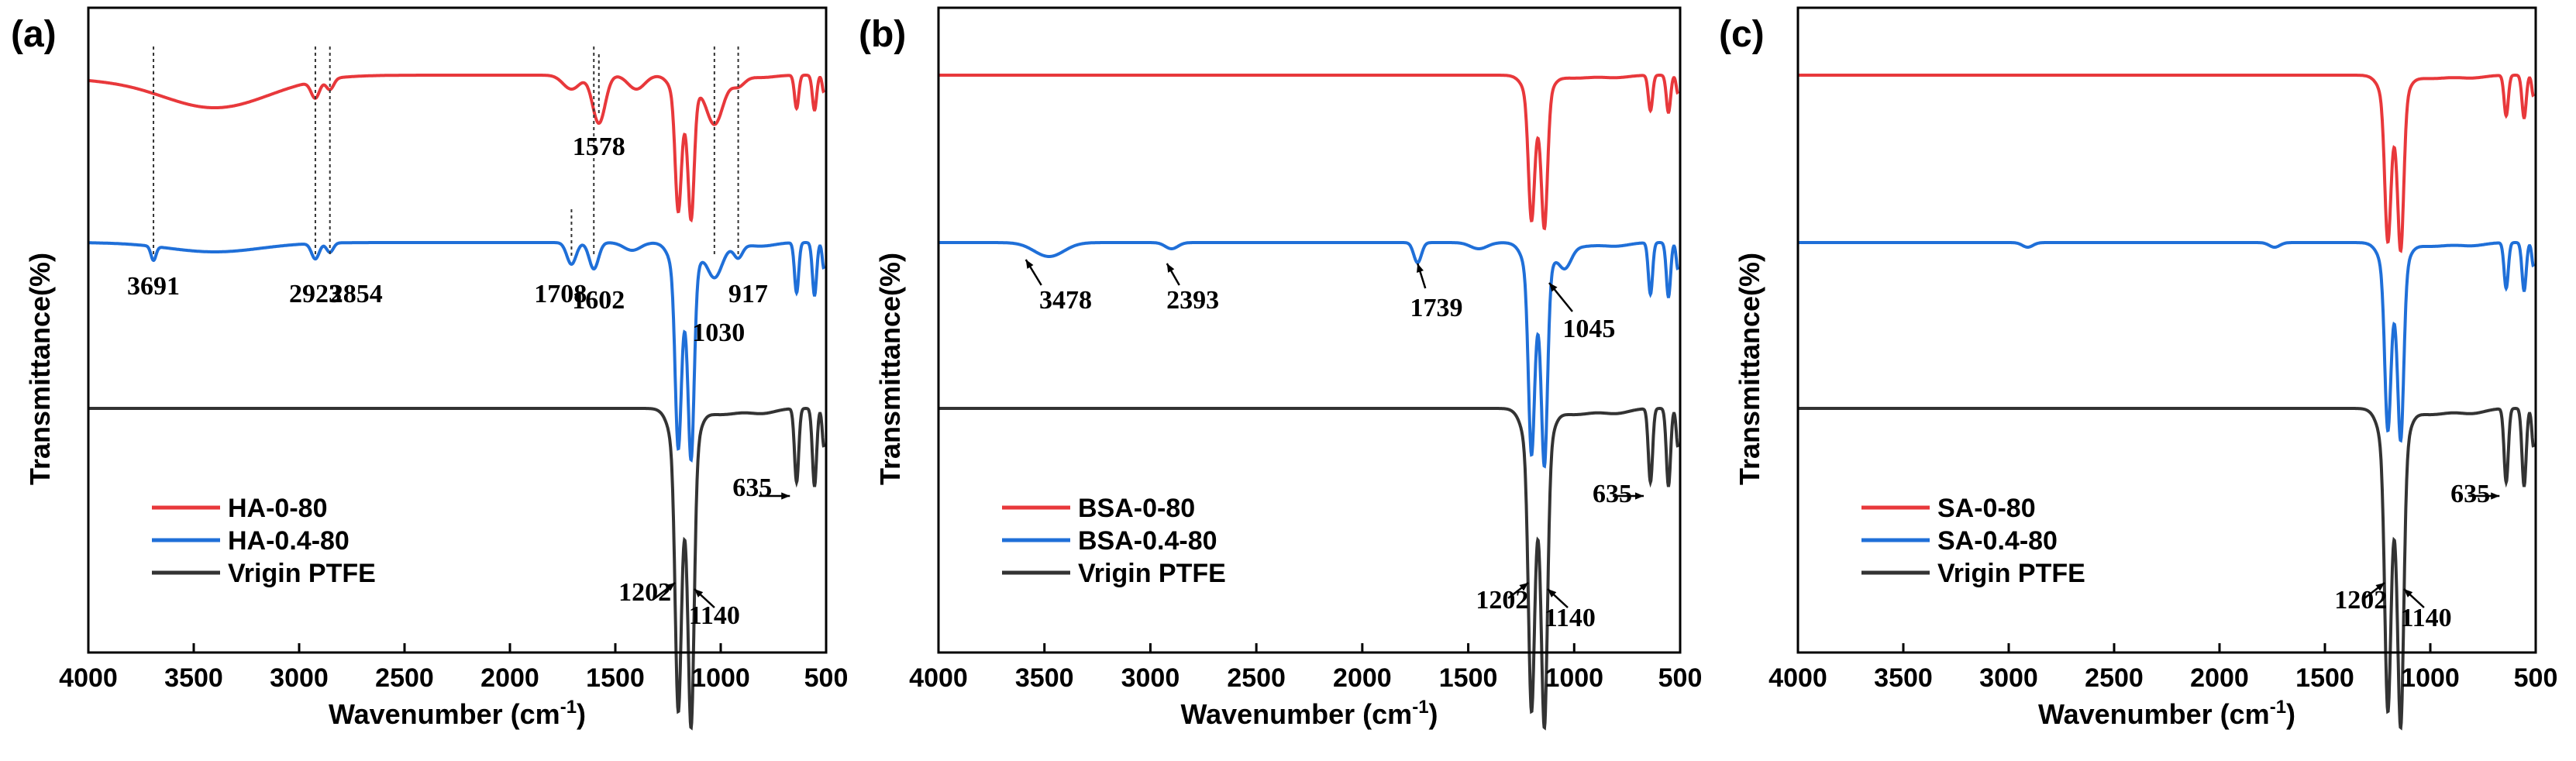 The height and width of the screenshot is (761, 2576). I want to click on legend-label: BSA-0-80, so click(1136, 508).